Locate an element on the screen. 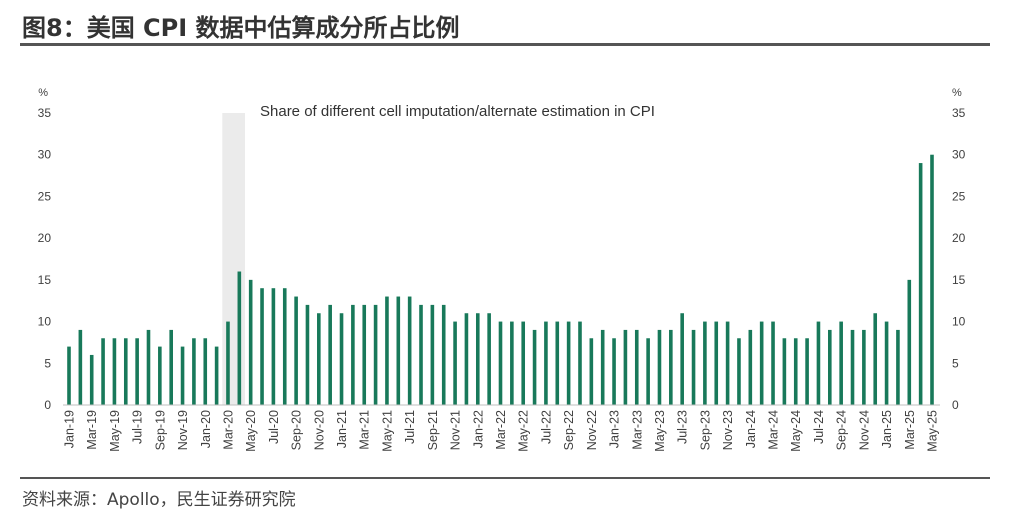 This screenshot has height=518, width=1024. bar: Sep-20 is located at coordinates (296, 350).